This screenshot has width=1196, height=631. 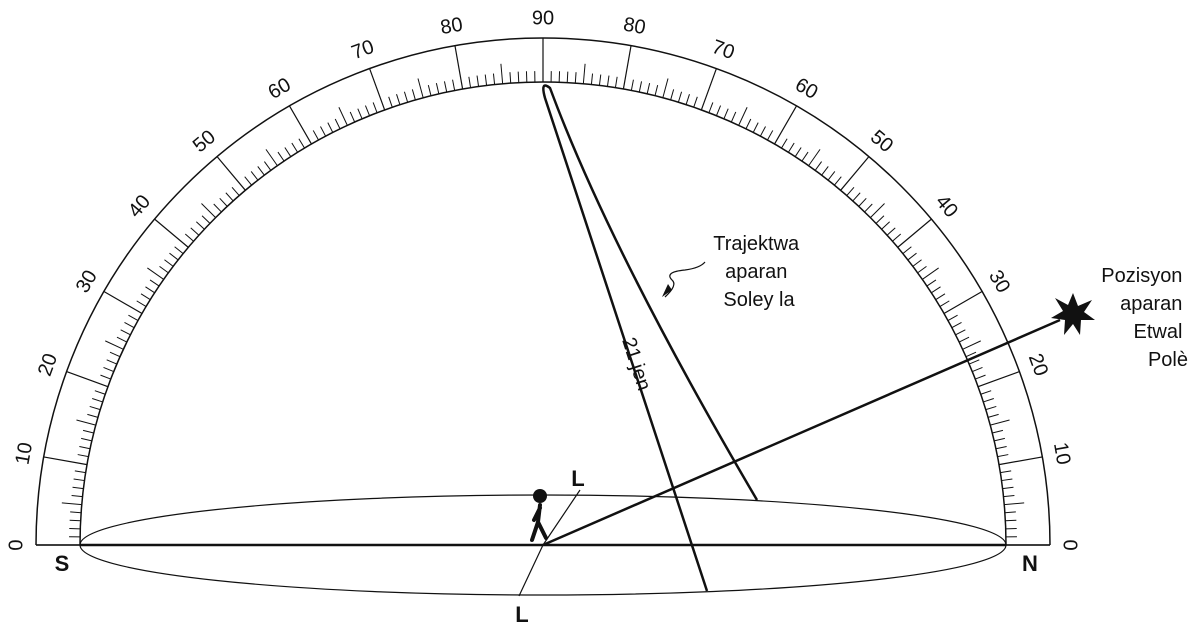 What do you see at coordinates (636, 364) in the screenshot?
I see `date-label: 21 jen` at bounding box center [636, 364].